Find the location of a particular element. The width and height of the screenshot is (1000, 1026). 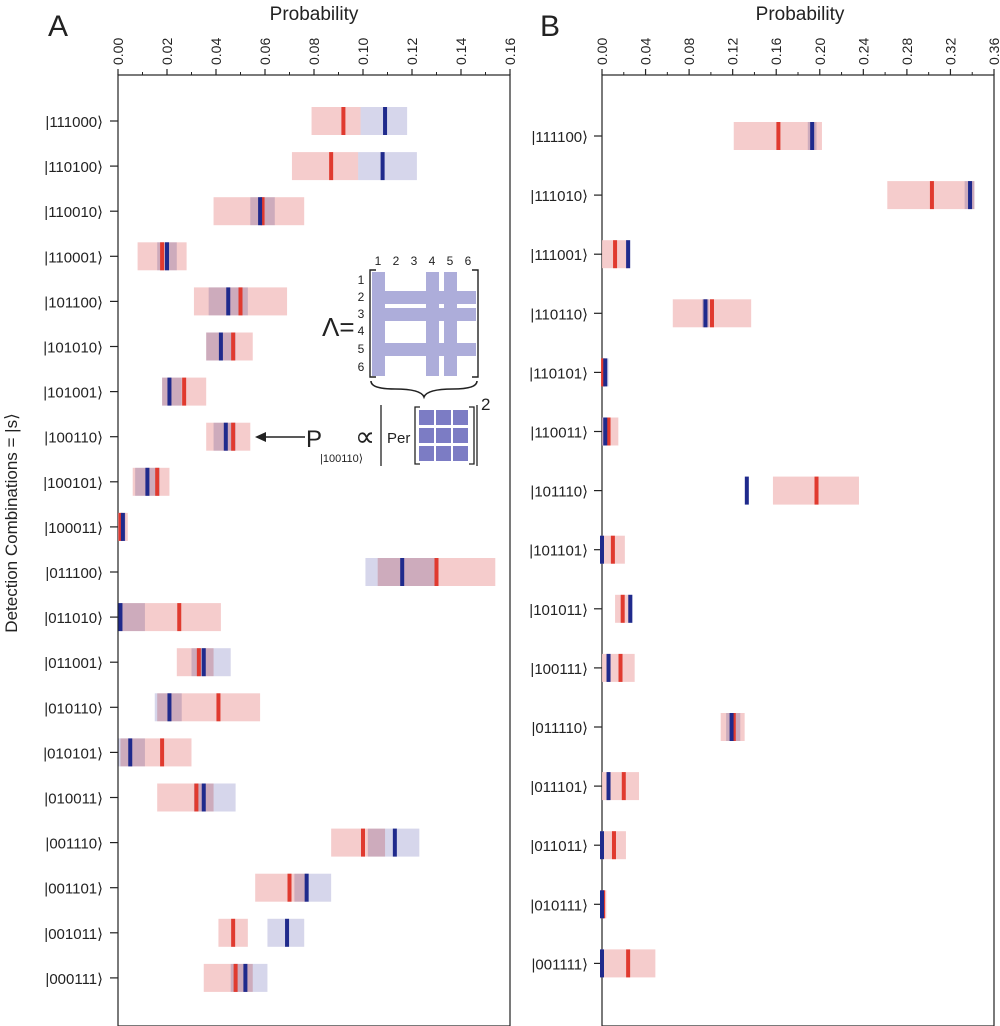

matrix-row-2-band is located at coordinates (424, 297).